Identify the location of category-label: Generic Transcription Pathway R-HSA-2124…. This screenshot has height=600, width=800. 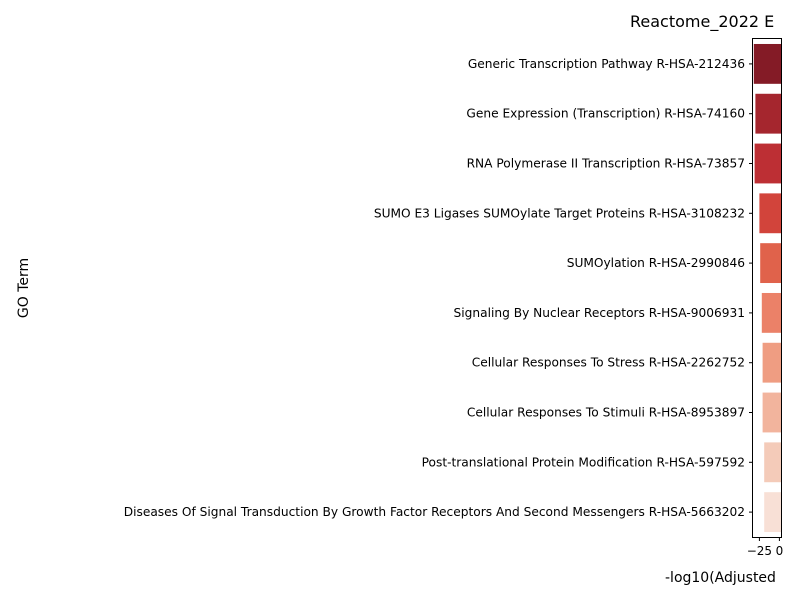
(606, 64).